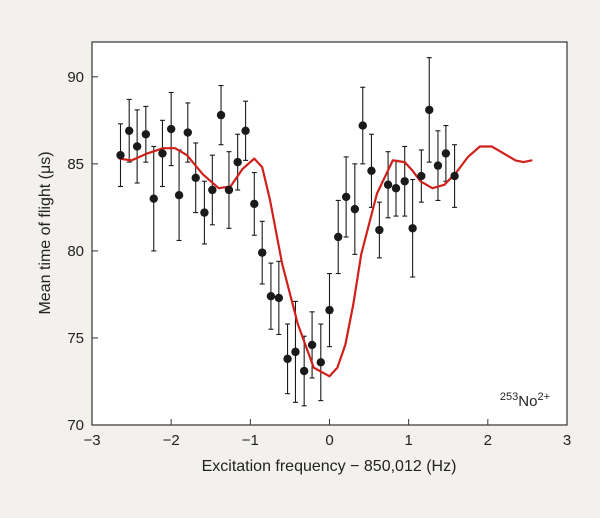  What do you see at coordinates (329, 440) in the screenshot?
I see `x-tick-label-3: 0` at bounding box center [329, 440].